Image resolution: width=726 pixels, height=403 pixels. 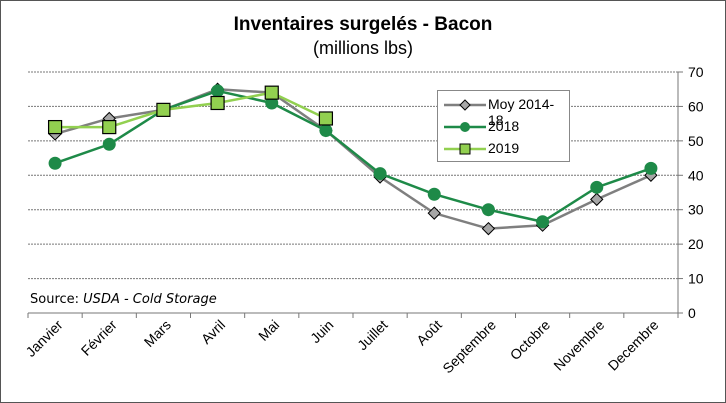 What do you see at coordinates (521, 112) in the screenshot?
I see `legend-label: Moy 2014-18` at bounding box center [521, 112].